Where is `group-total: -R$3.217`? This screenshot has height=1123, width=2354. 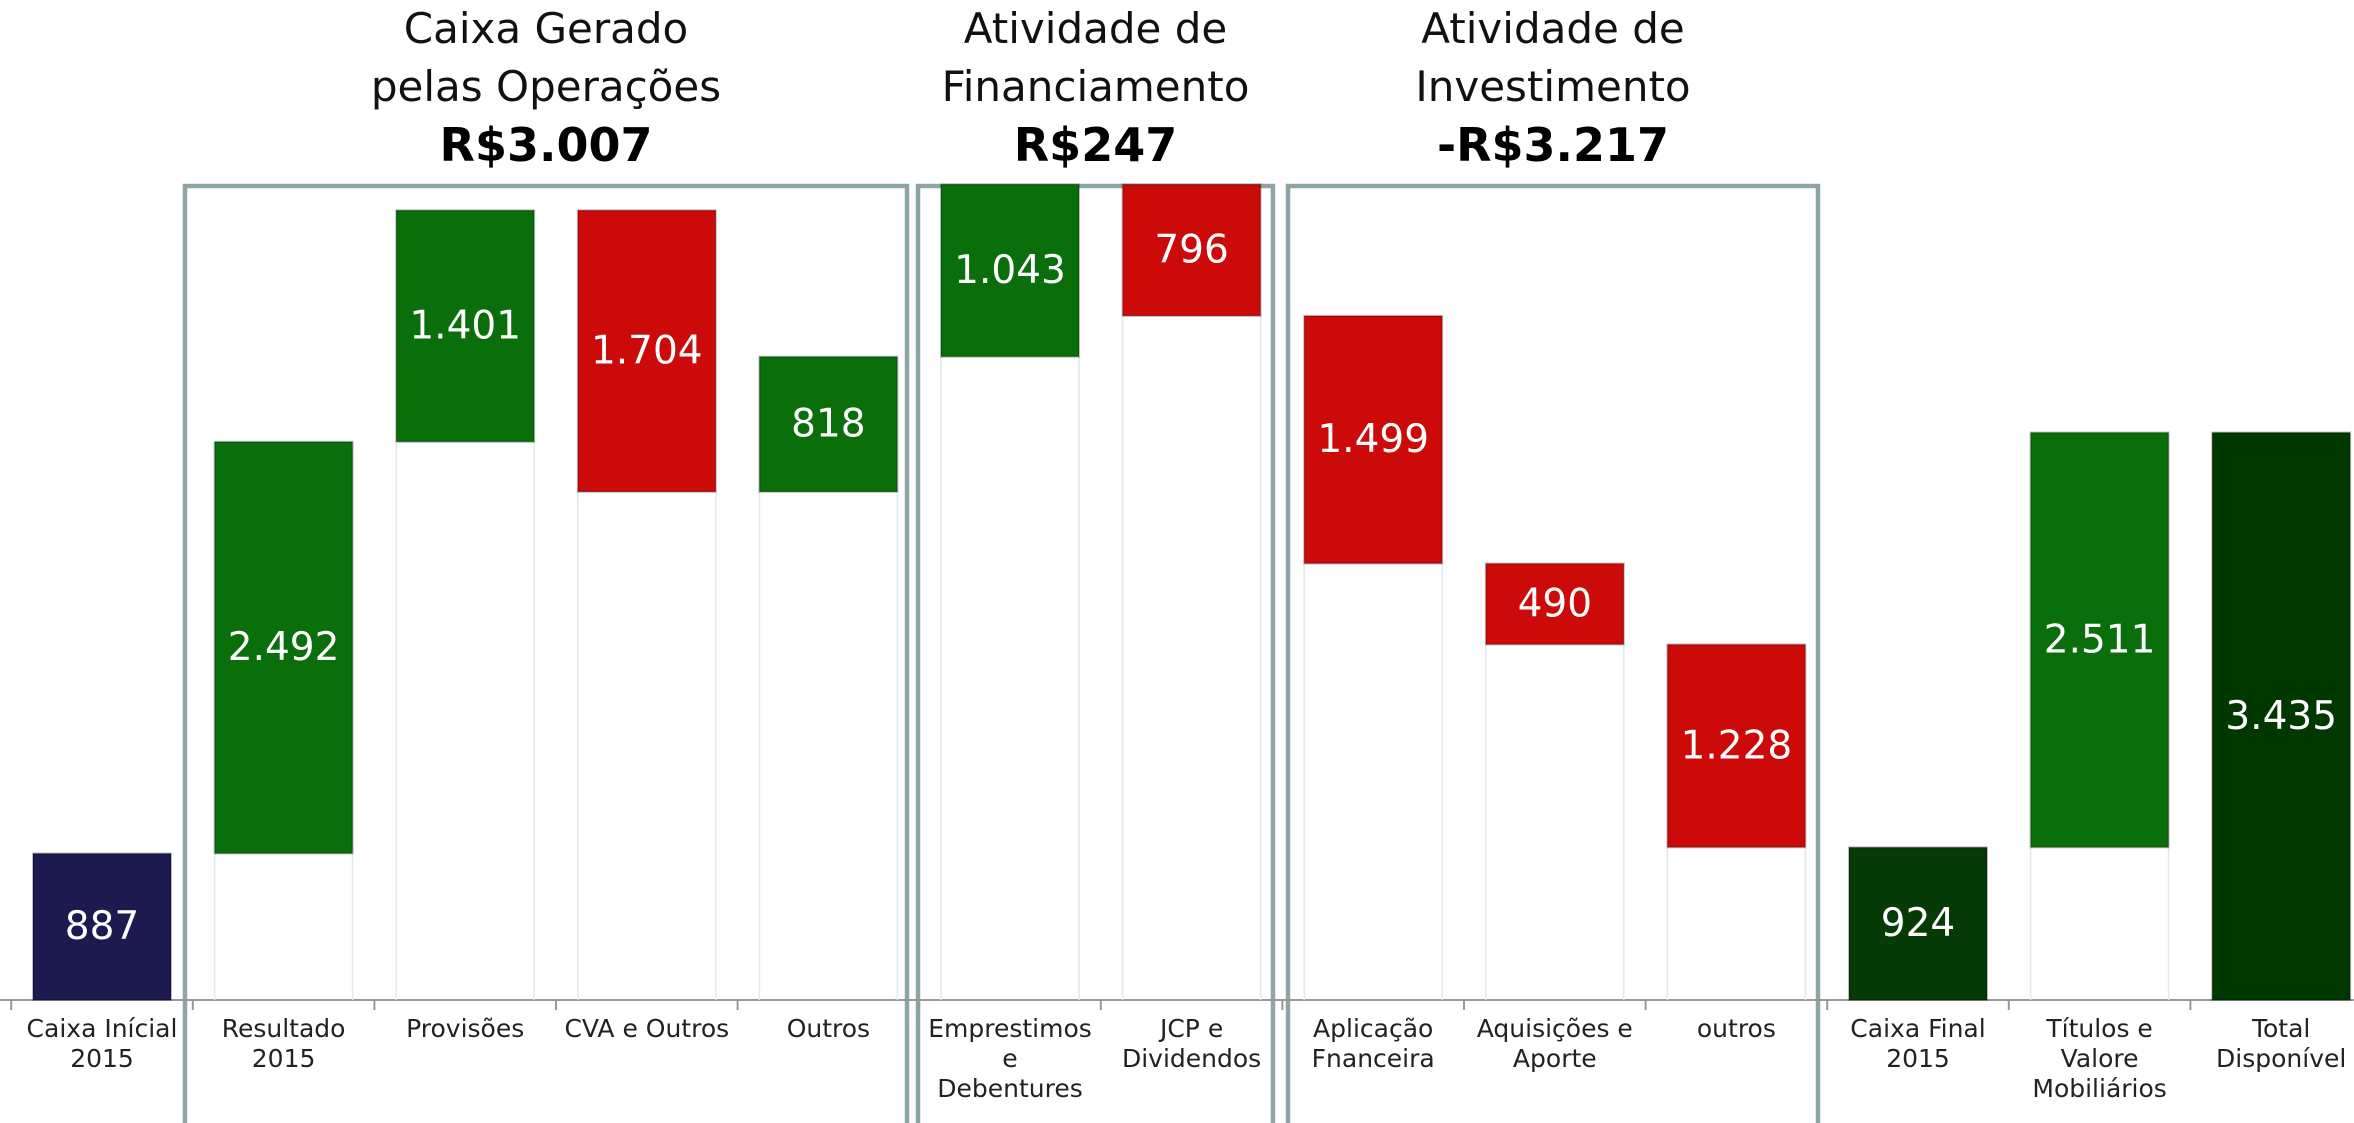
group-total: -R$3.217 is located at coordinates (1553, 145).